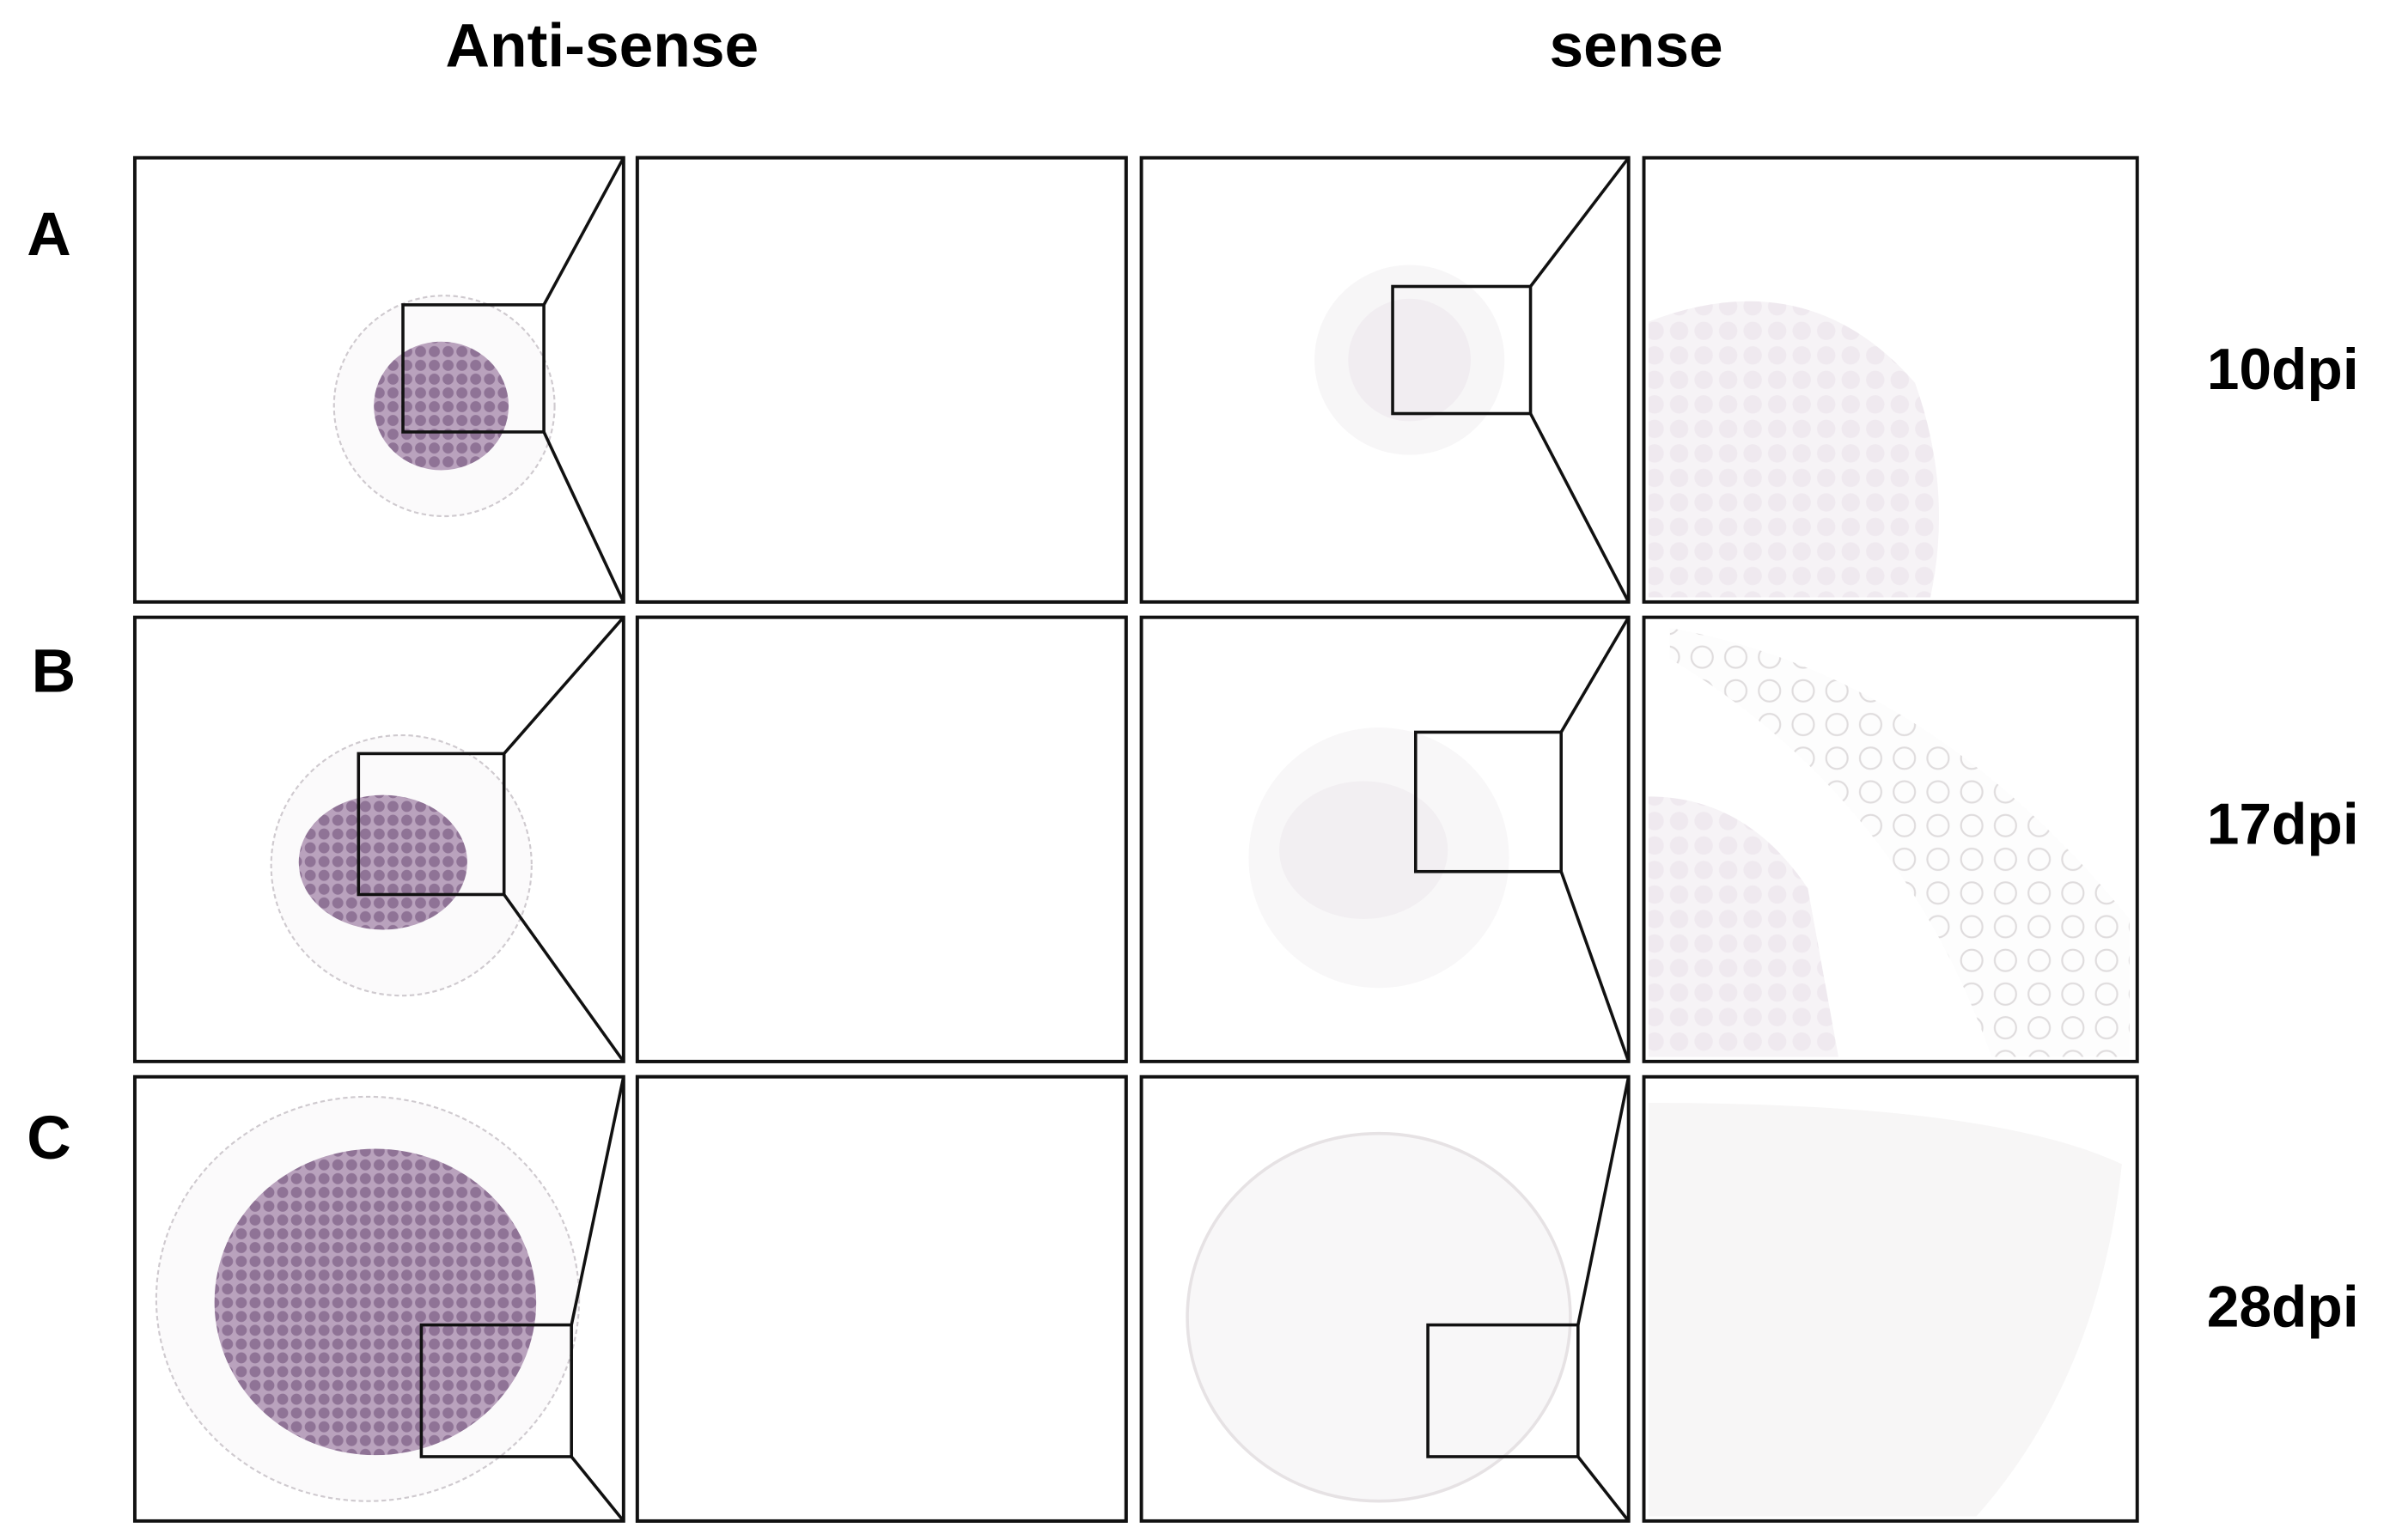 The image size is (2390, 1540). What do you see at coordinates (54, 671) in the screenshot?
I see `row-label: B` at bounding box center [54, 671].